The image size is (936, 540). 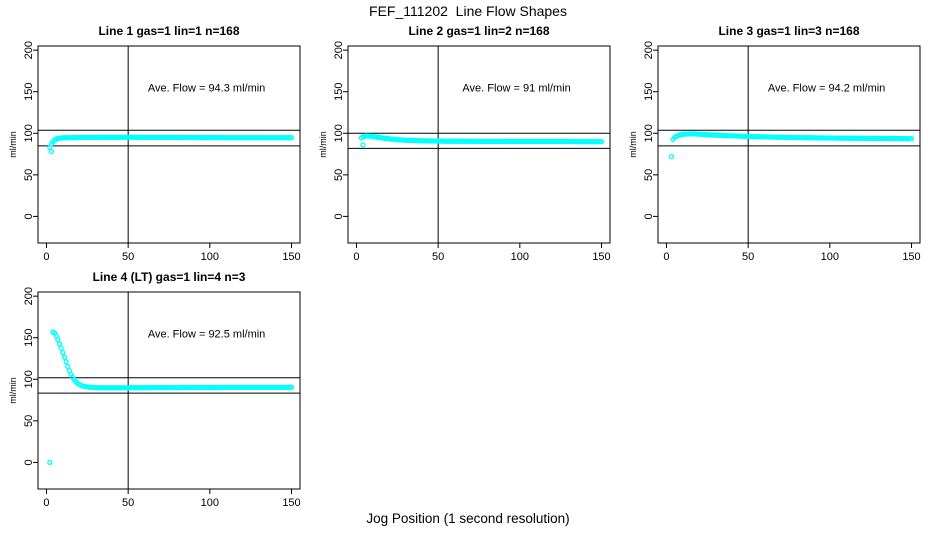 I want to click on subplot-title: Line 3 gas=1 lin=3 n=168, so click(x=788, y=31).